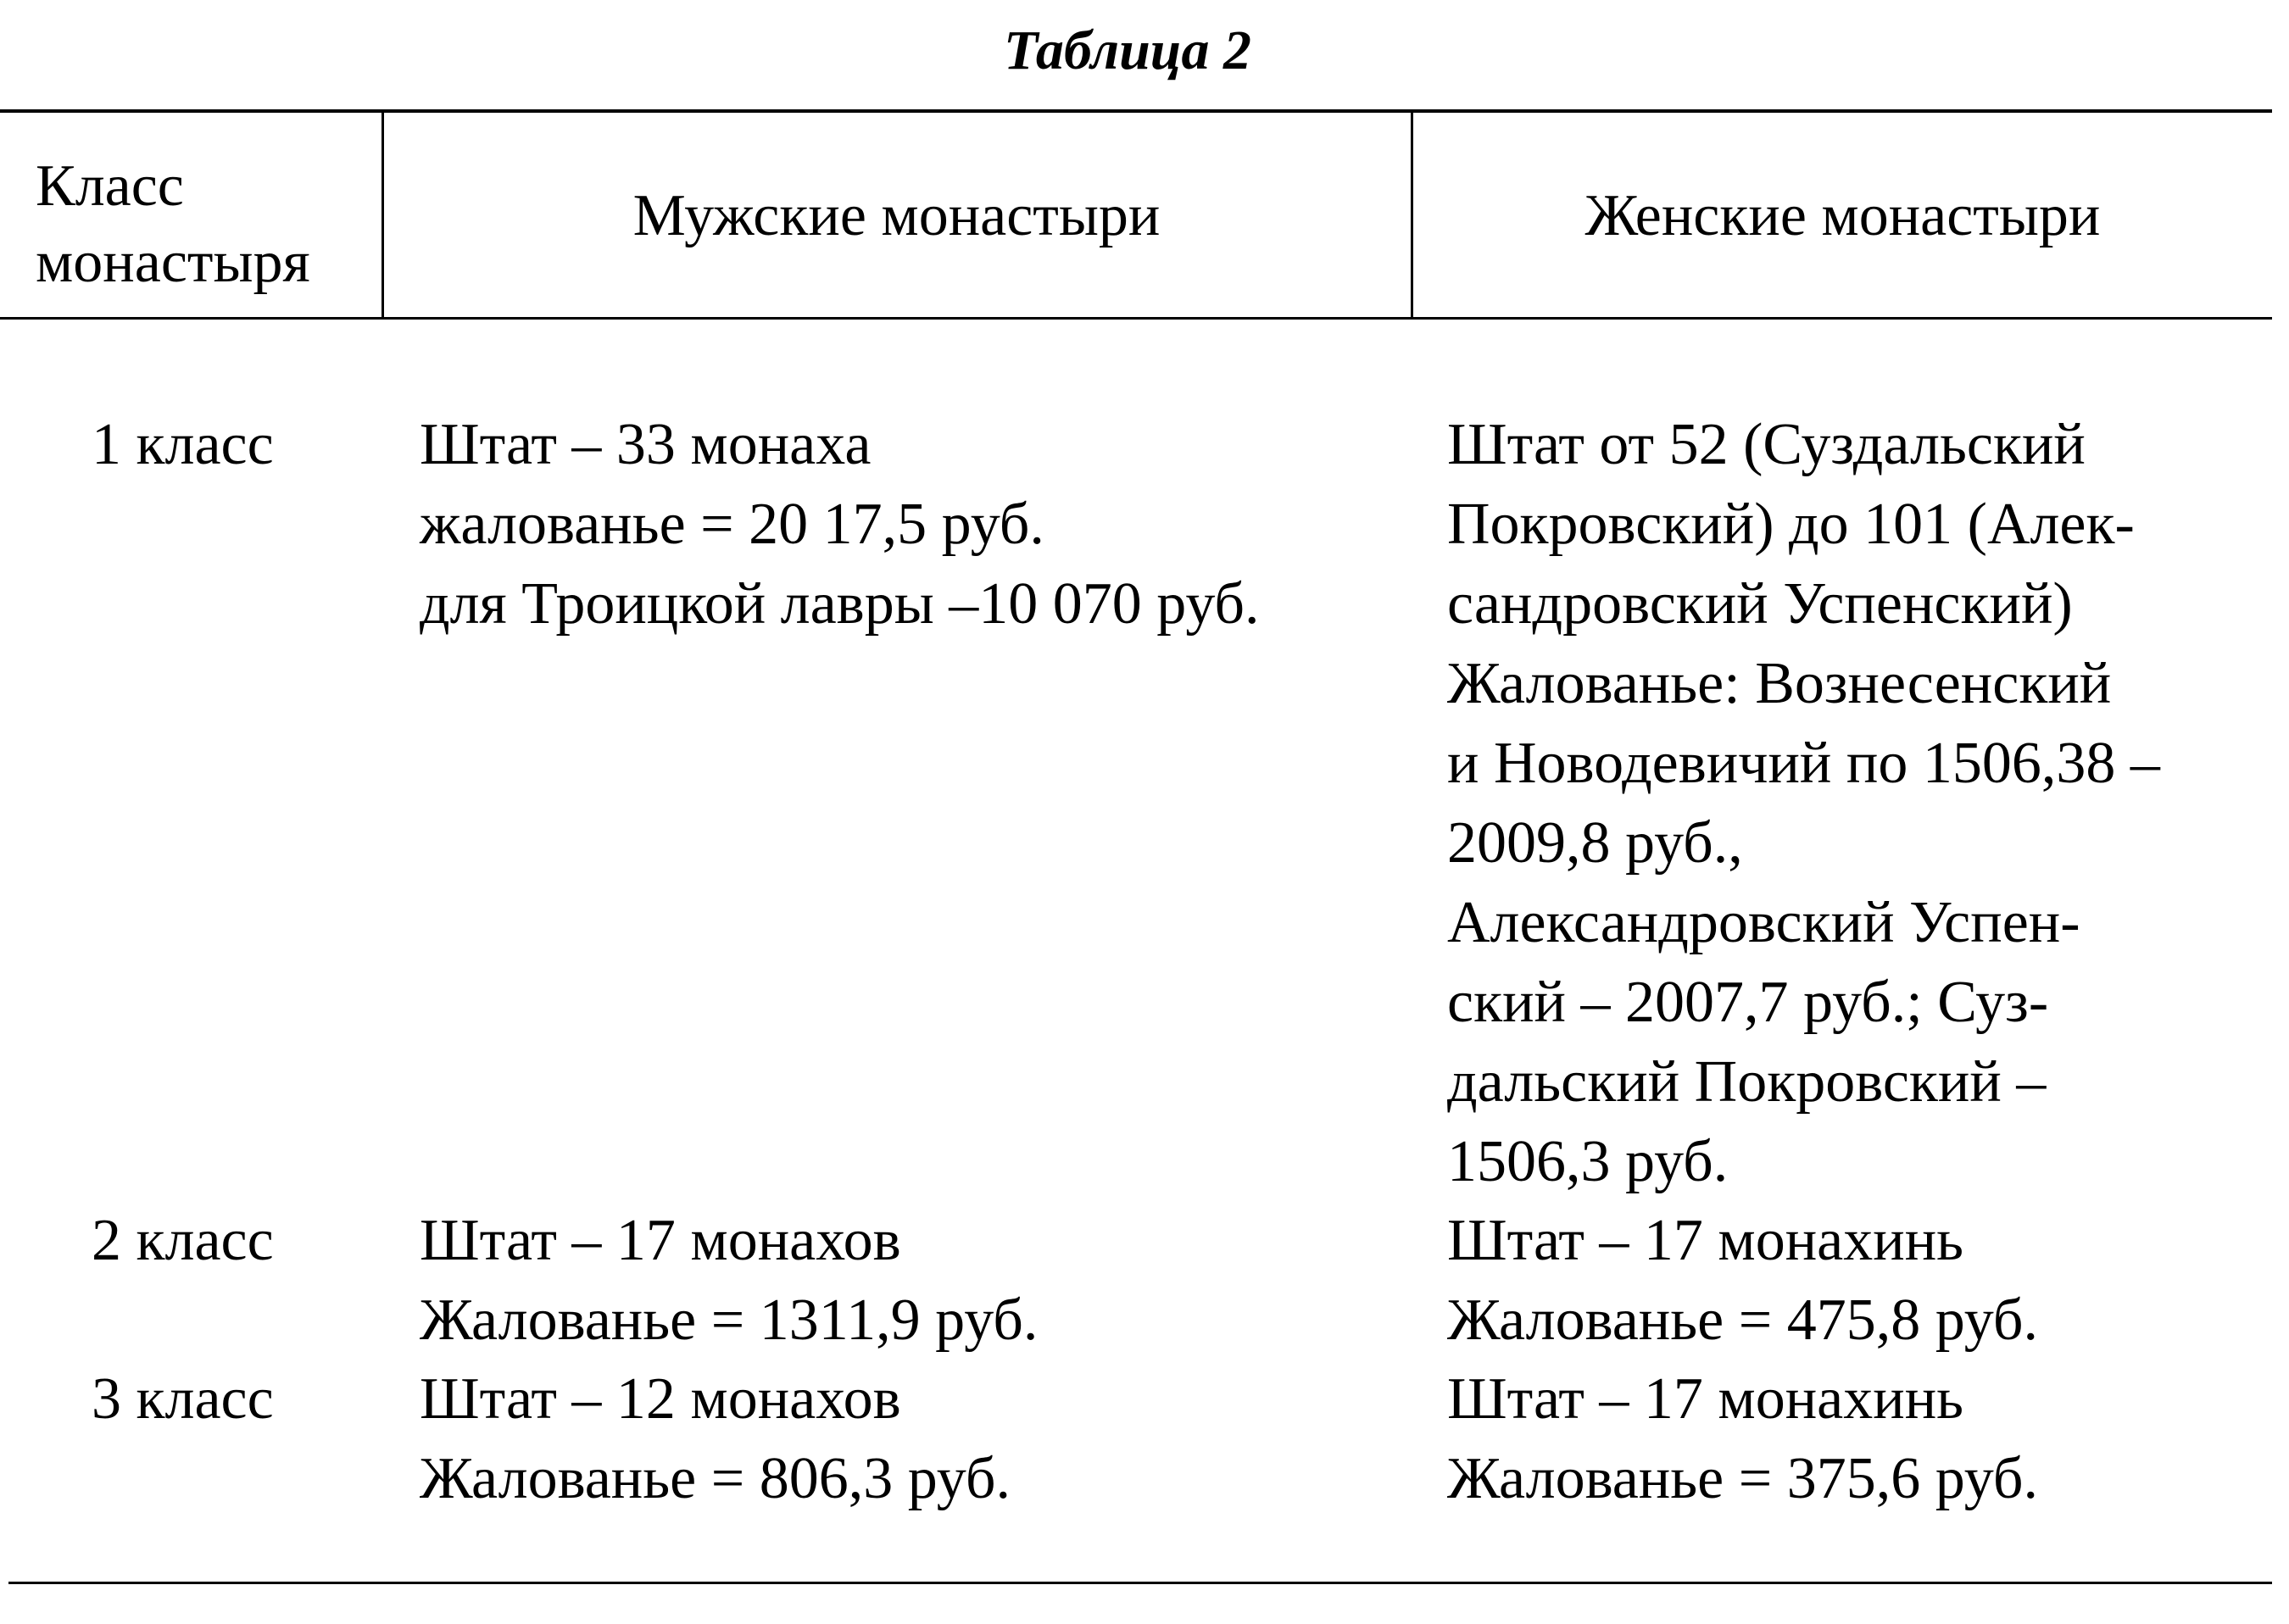 The width and height of the screenshot is (2289, 1624). What do you see at coordinates (1136, 318) in the screenshot?
I see `header-rule` at bounding box center [1136, 318].